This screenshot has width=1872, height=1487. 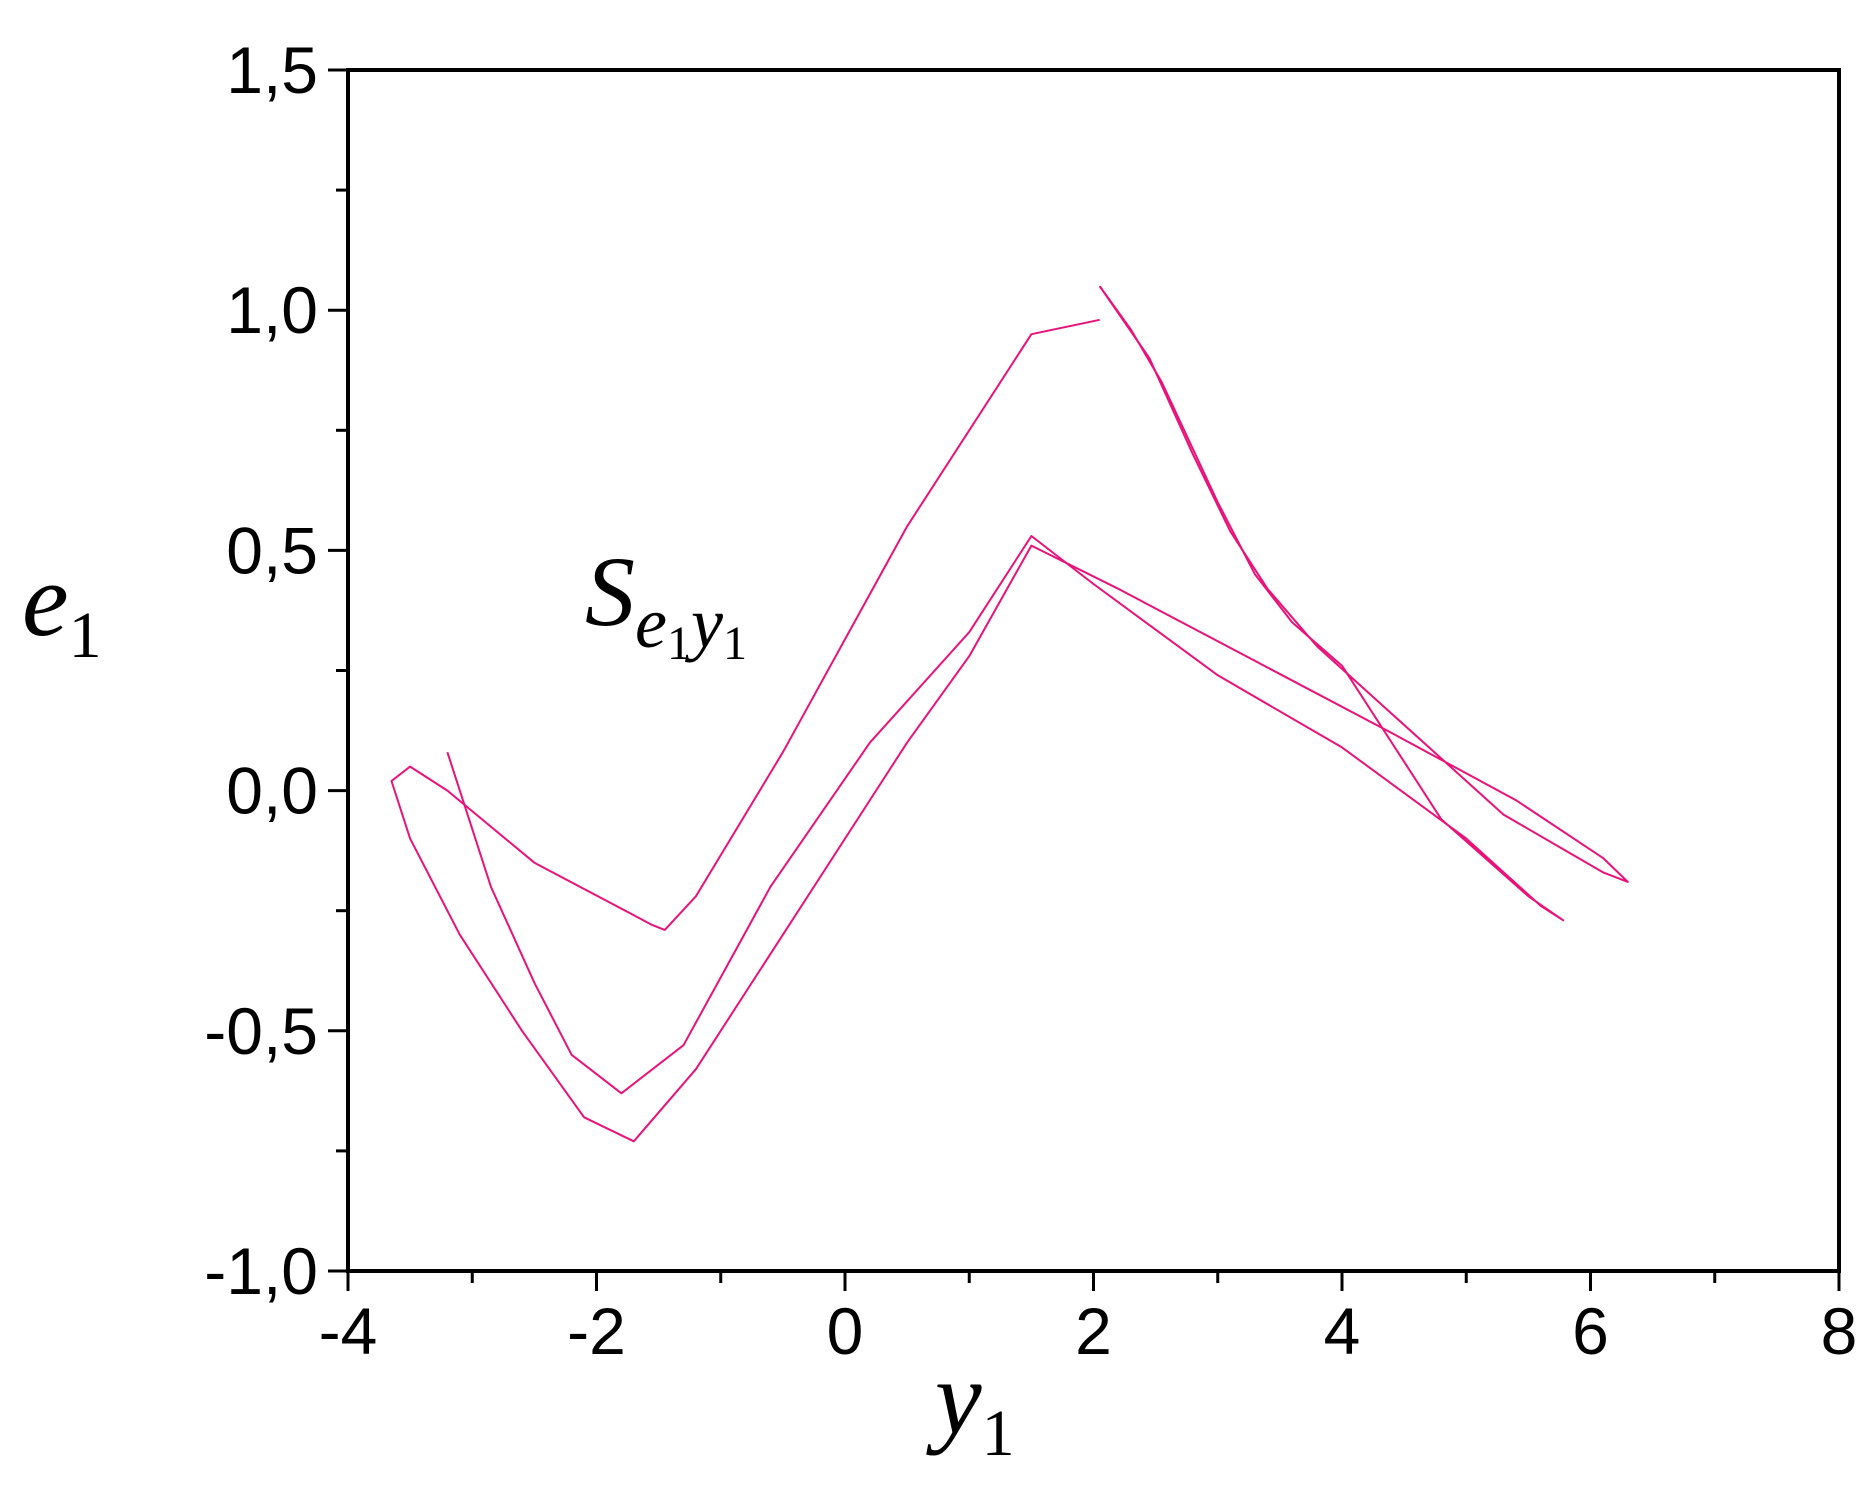 I want to click on y-axis-label-base: e, so click(x=45, y=599).